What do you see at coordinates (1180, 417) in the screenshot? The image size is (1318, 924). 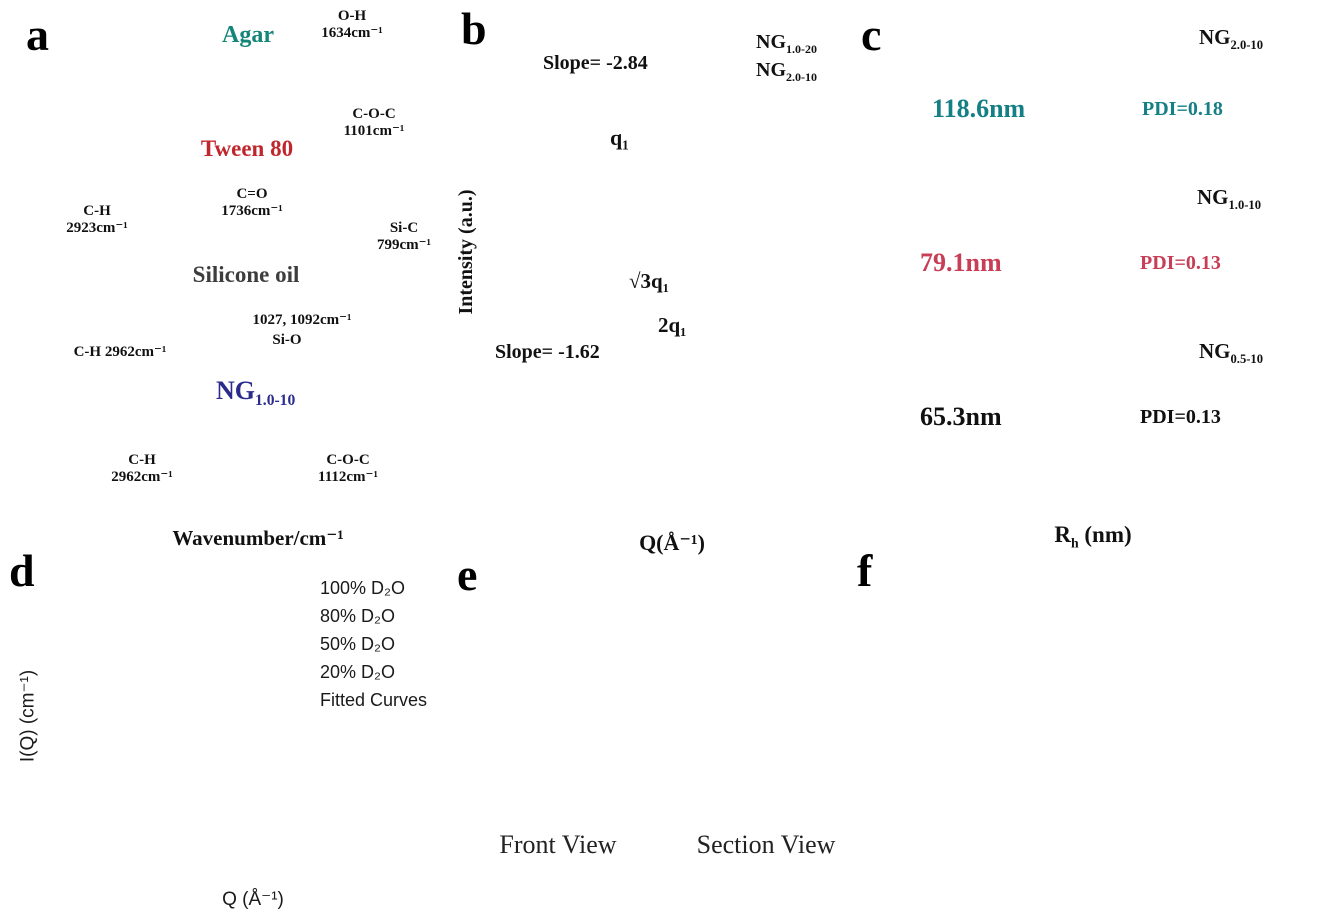 I see `pdi-label-013-bottom: PDI=0.13` at bounding box center [1180, 417].